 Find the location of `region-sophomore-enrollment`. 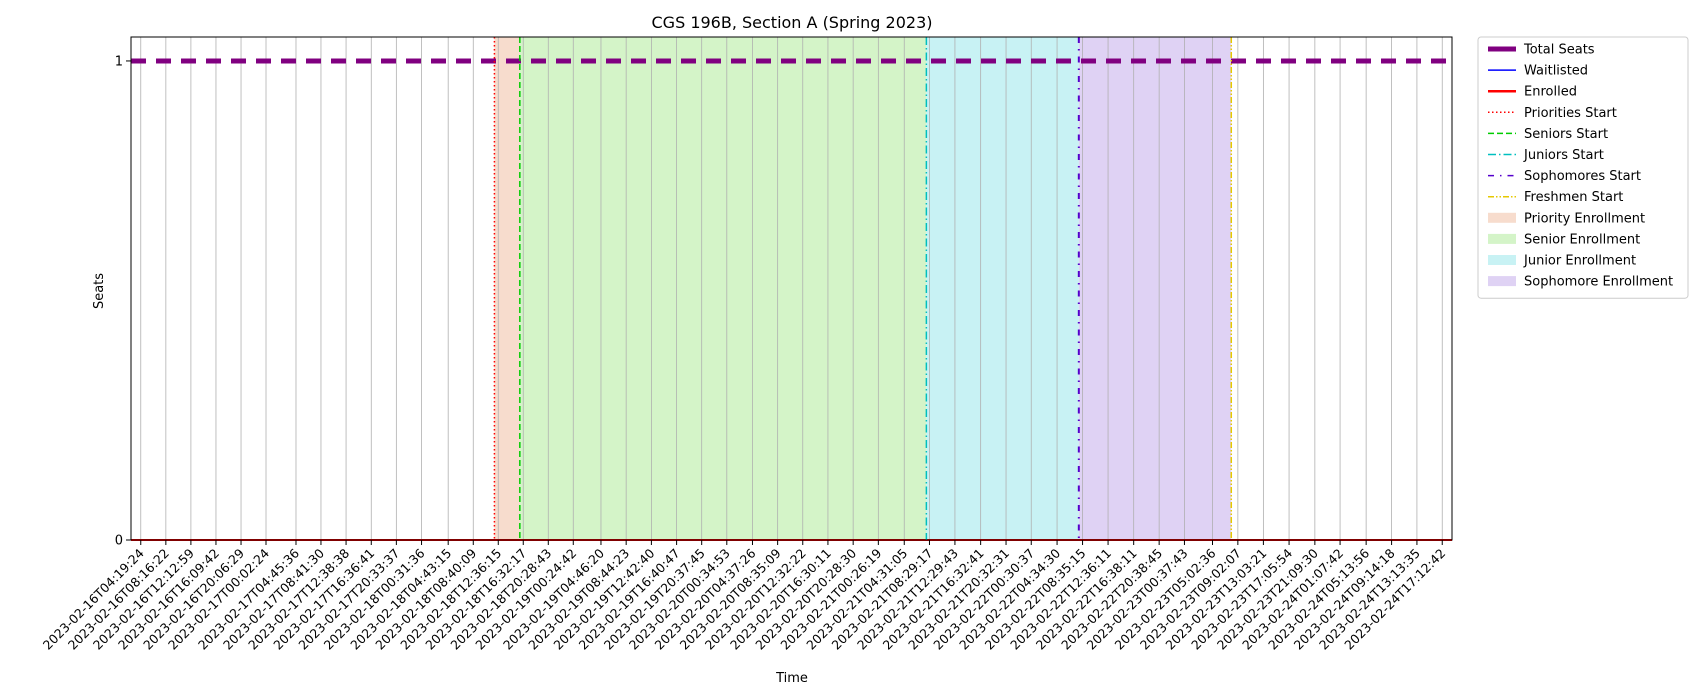

region-sophomore-enrollment is located at coordinates (1155, 288).